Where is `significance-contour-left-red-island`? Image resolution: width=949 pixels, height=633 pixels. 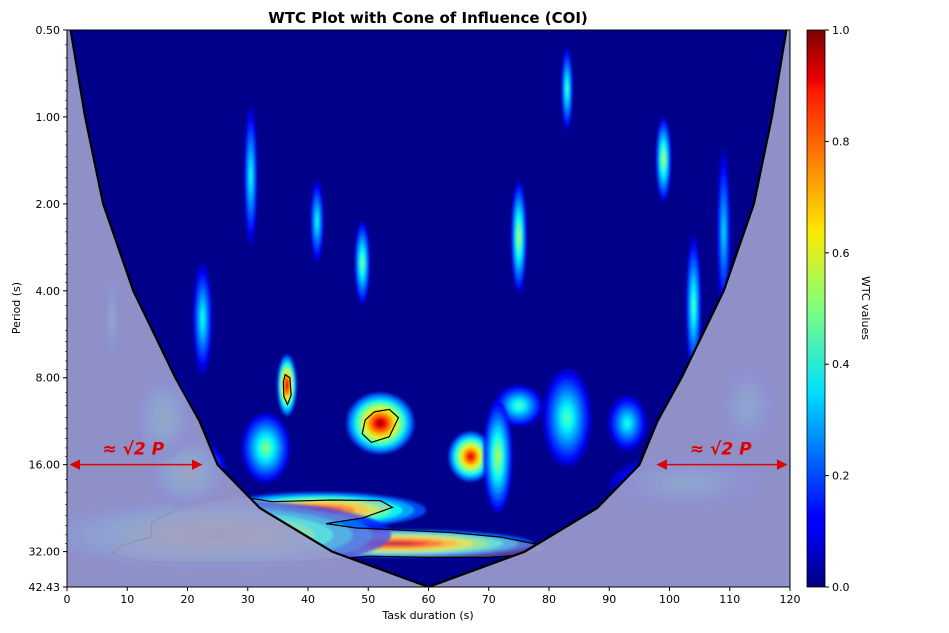 significance-contour-left-red-island is located at coordinates (287, 390).